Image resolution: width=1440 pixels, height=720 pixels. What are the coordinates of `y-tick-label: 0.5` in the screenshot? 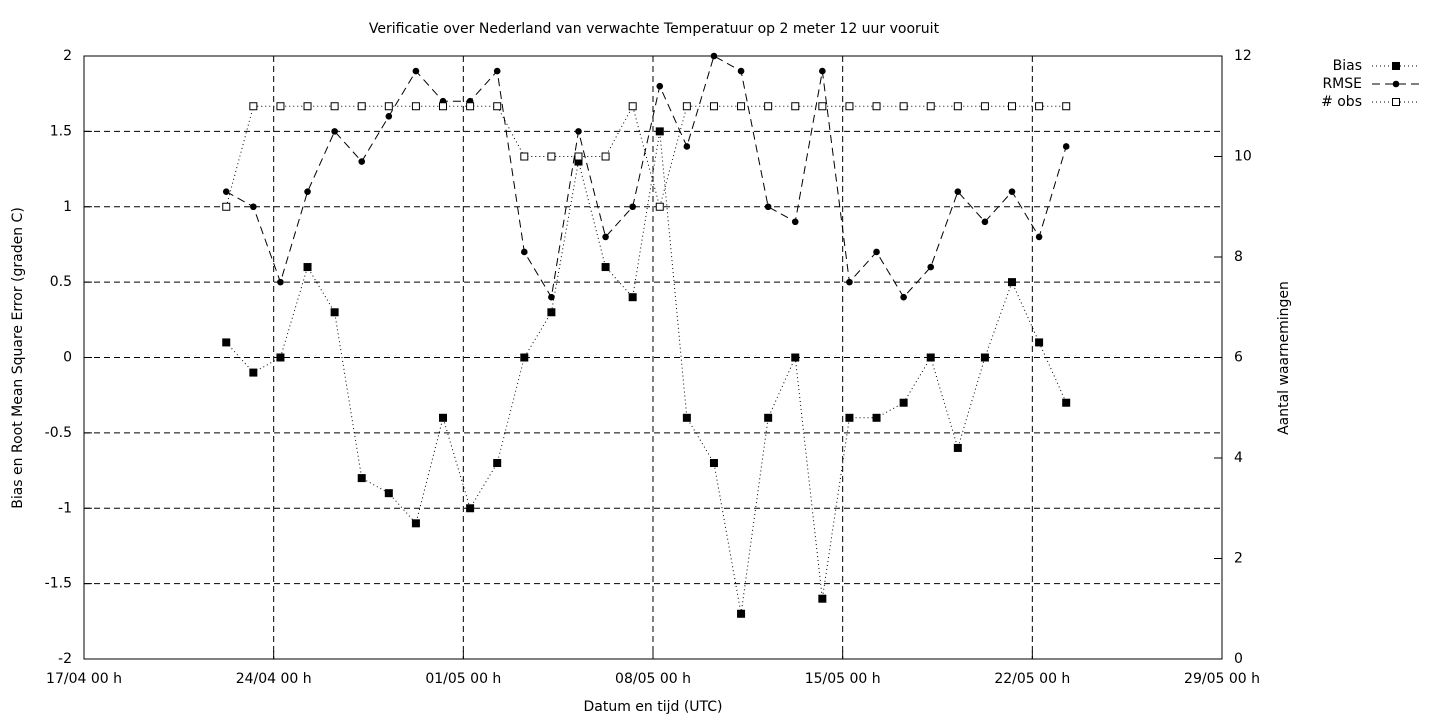 It's located at (61, 282).